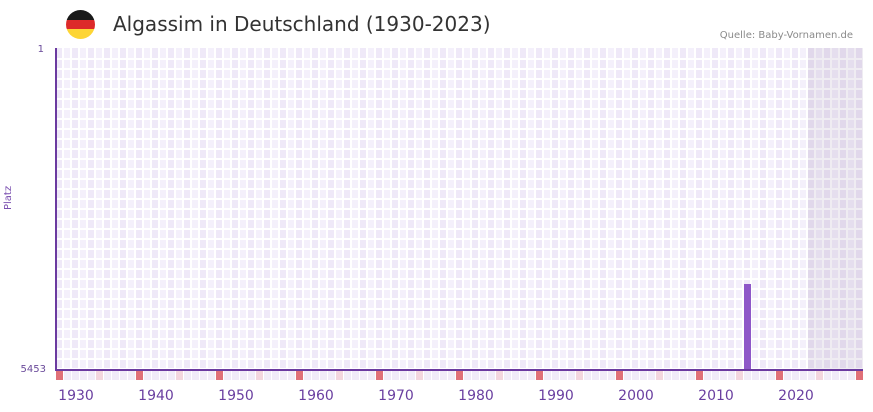 The height and width of the screenshot is (412, 873). What do you see at coordinates (796, 396) in the screenshot?
I see `x-tick-label: 2020` at bounding box center [796, 396].